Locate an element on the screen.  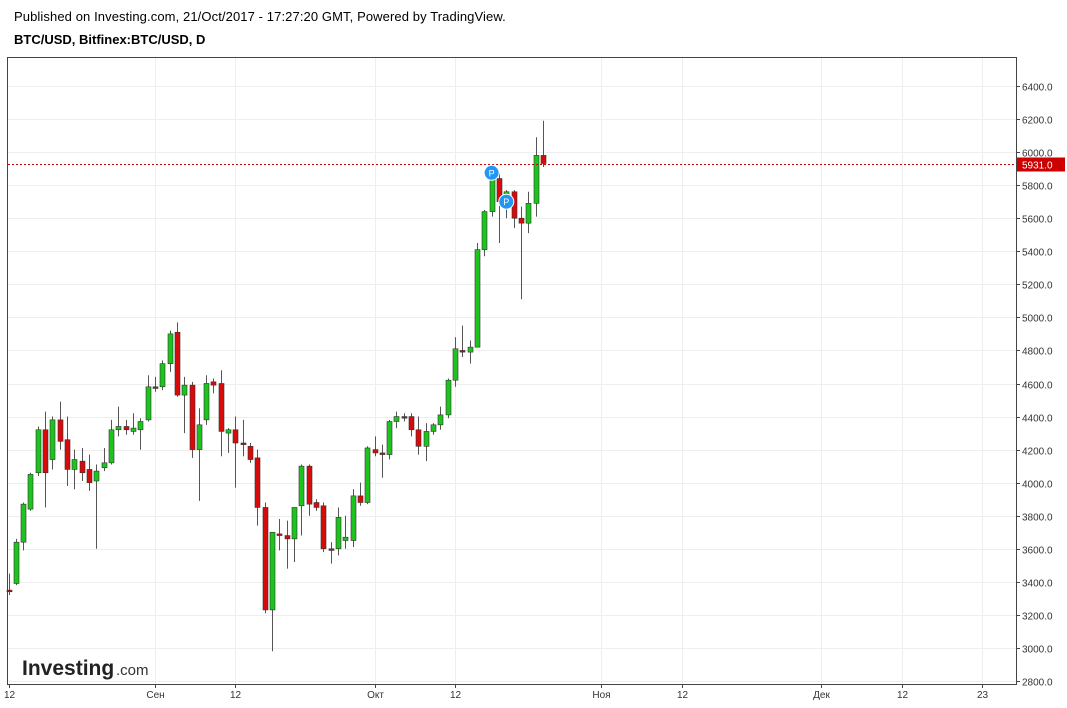
time-axis: 12 Сен 12 Окт 12 Ноя 12 Дек 12 23 is located at coordinates (496, 692).